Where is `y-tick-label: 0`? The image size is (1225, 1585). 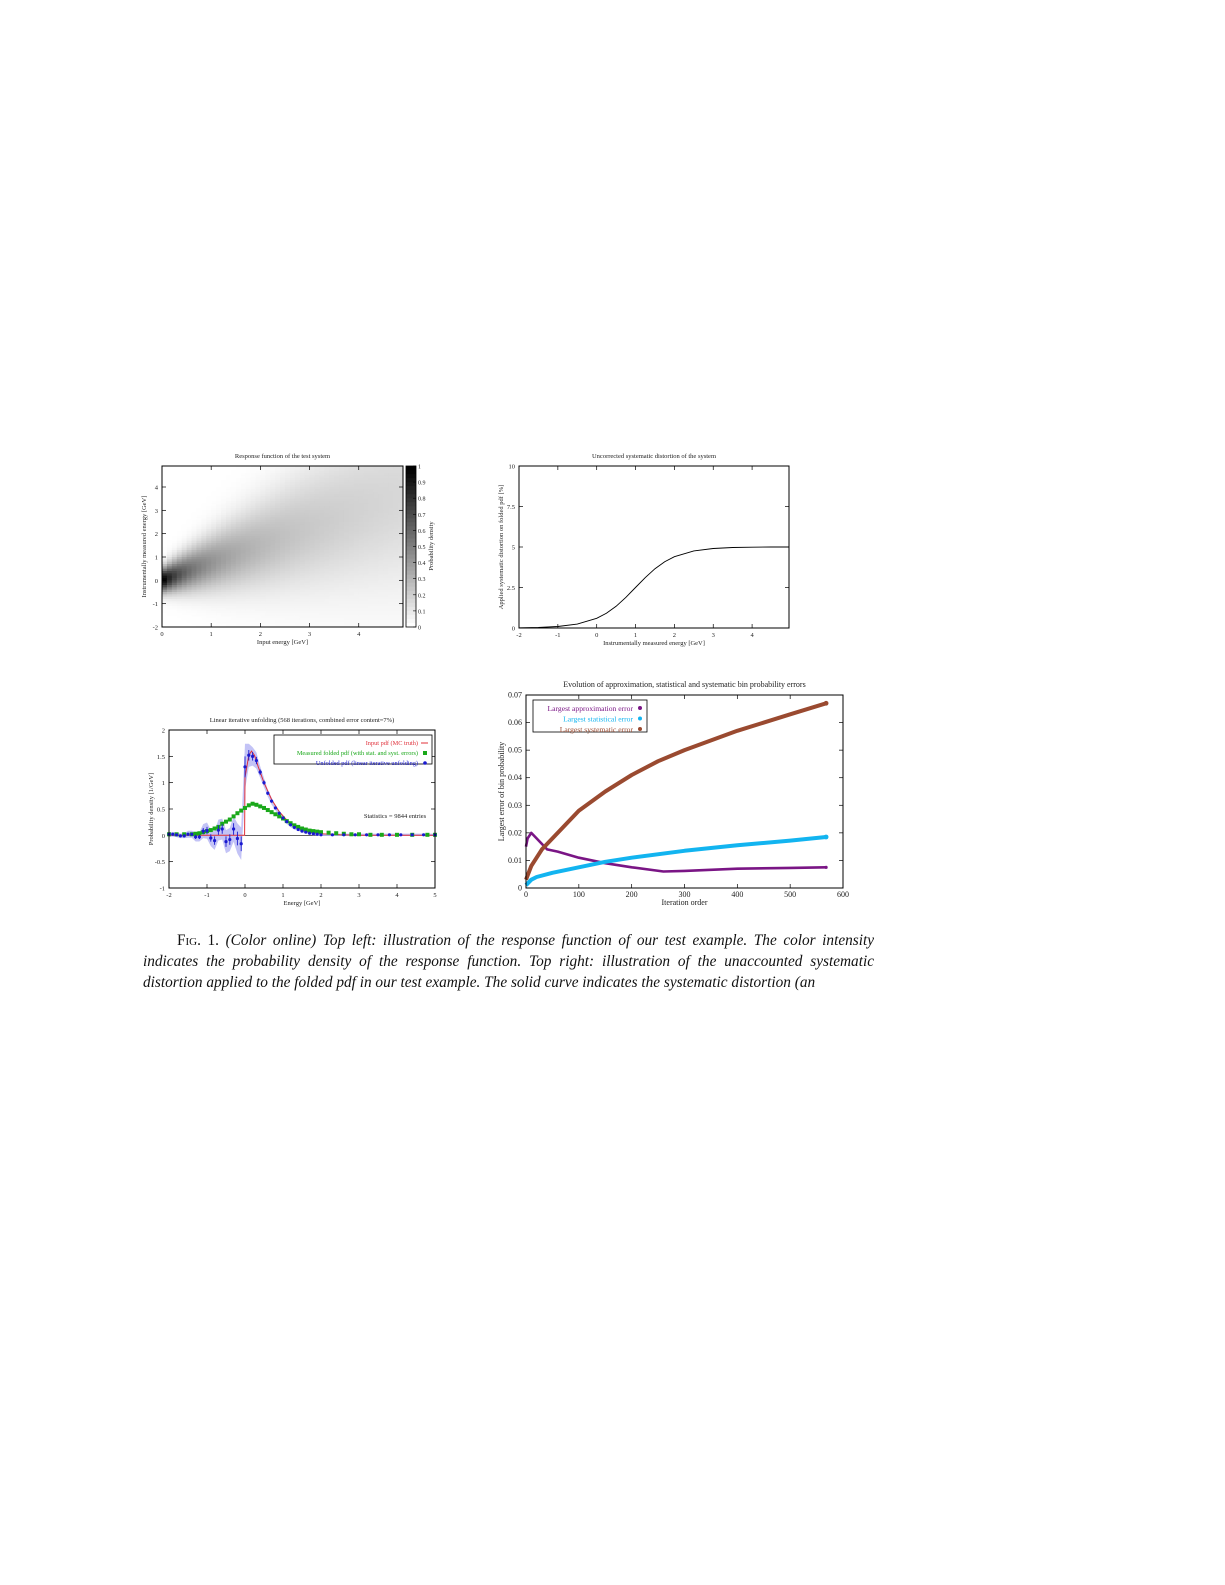 y-tick-label: 0 is located at coordinates (156, 581).